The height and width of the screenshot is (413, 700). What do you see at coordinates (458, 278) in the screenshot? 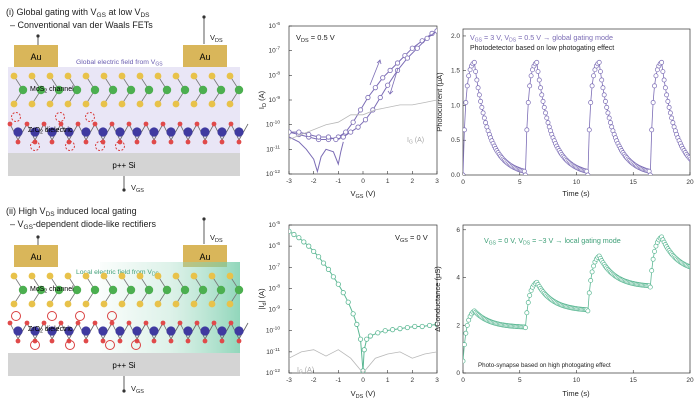
I see `y-tick-label: 4` at bounding box center [458, 278].